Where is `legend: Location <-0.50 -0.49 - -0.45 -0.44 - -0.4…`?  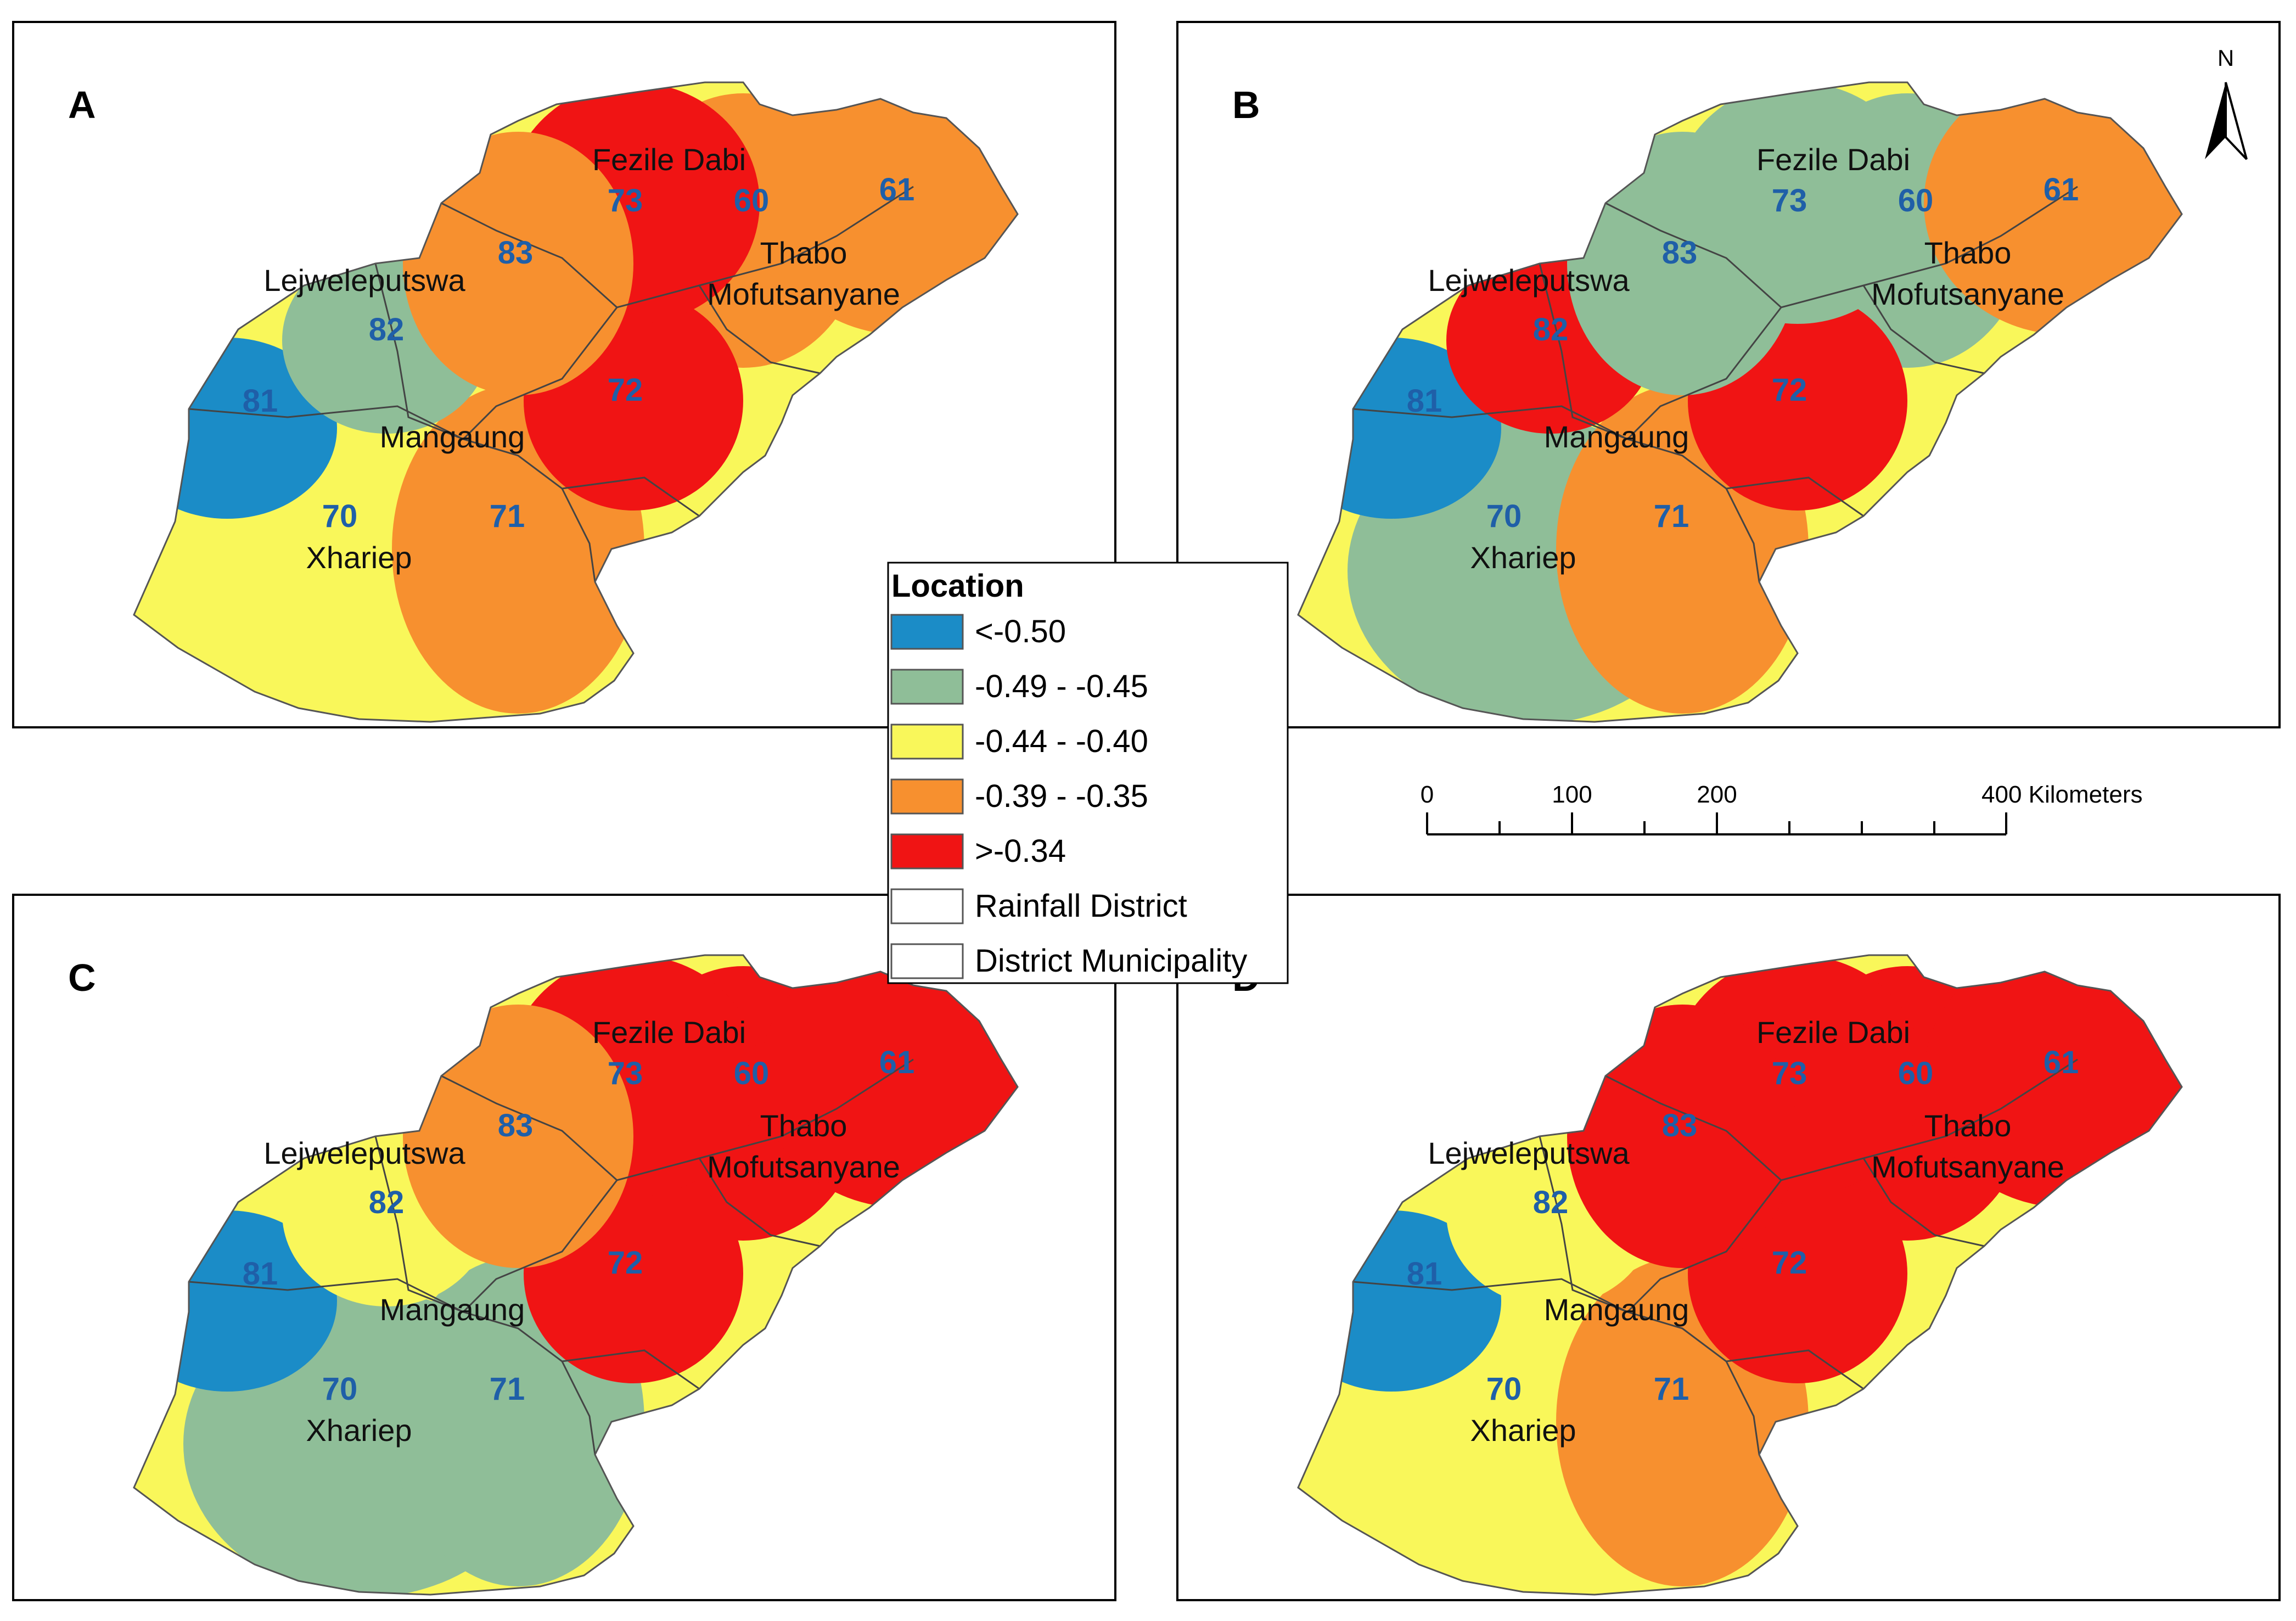 legend: Location <-0.50 -0.49 - -0.45 -0.44 - -0.4… is located at coordinates (1088, 773).